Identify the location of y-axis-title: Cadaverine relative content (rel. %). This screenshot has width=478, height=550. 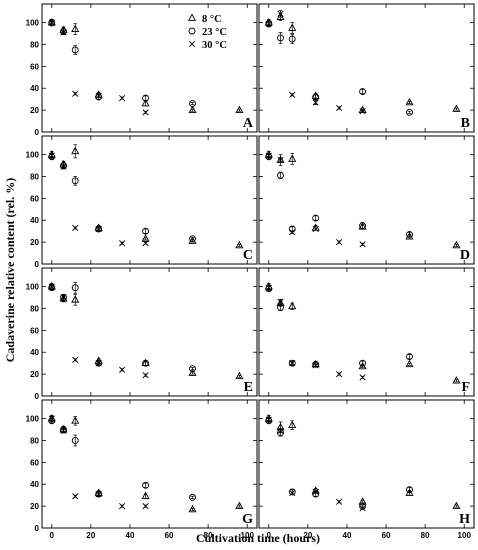
(10, 270).